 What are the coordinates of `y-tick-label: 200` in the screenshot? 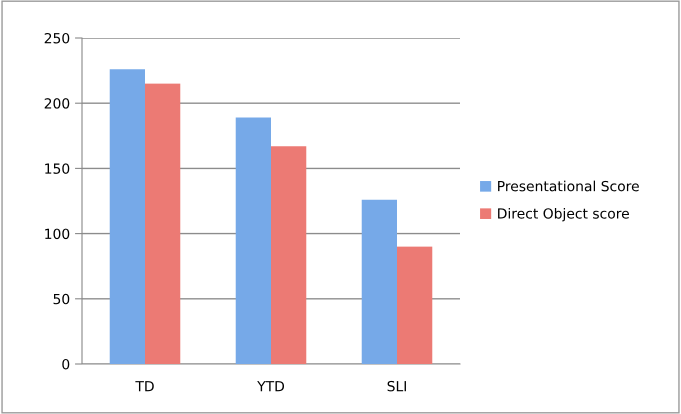 It's located at (57, 103).